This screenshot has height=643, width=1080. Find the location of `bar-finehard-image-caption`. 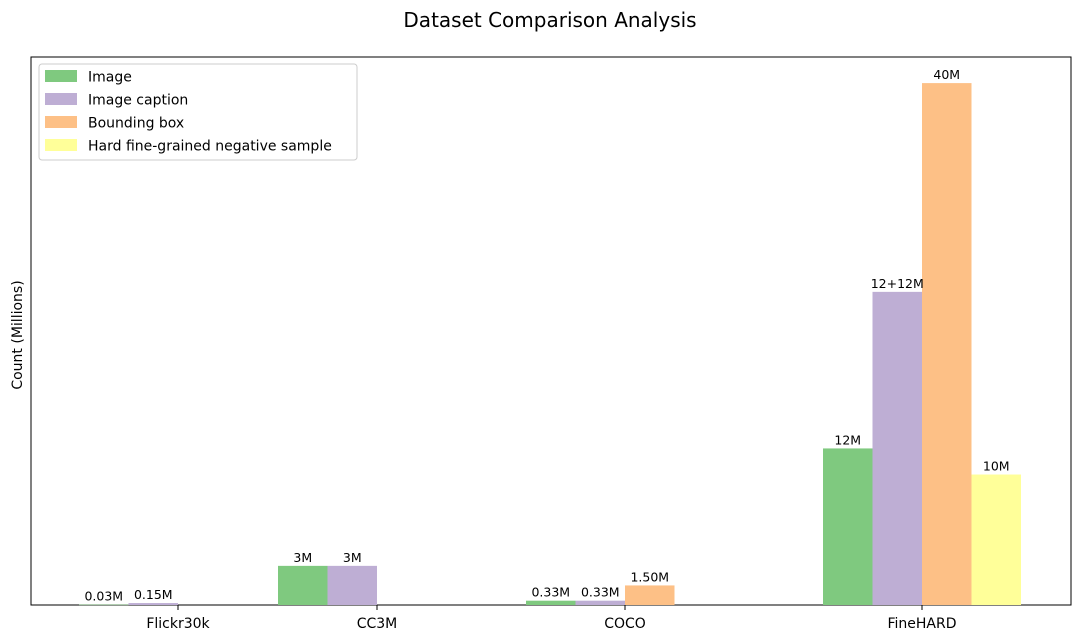

bar-finehard-image-caption is located at coordinates (897, 448).